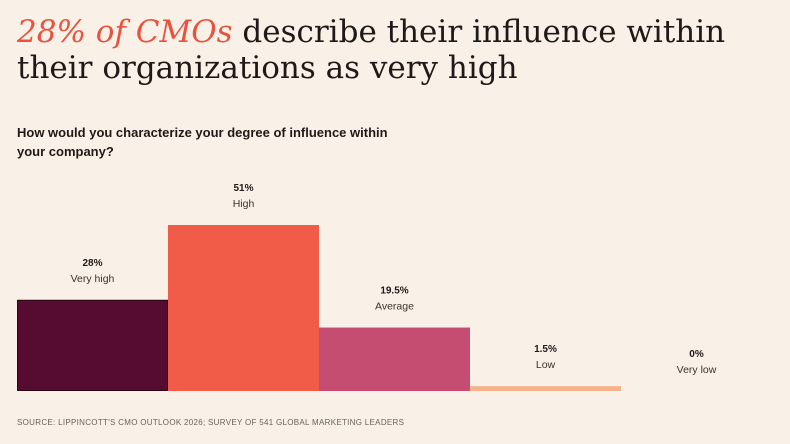 This screenshot has height=444, width=790. I want to click on category-label: High, so click(244, 204).